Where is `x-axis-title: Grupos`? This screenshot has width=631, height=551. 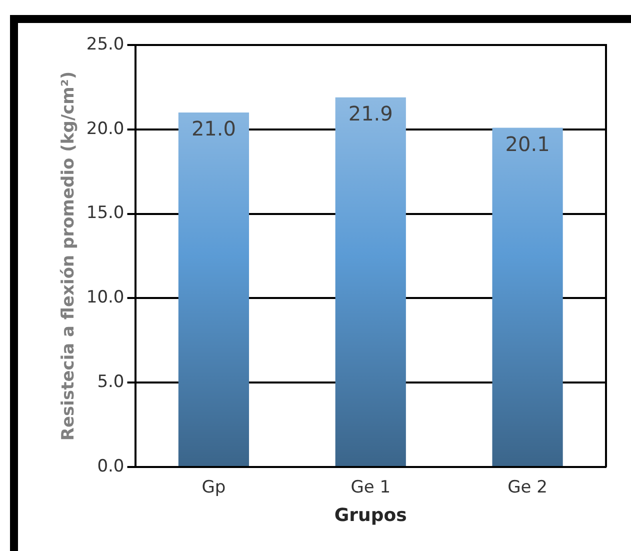
x-axis-title: Grupos is located at coordinates (370, 515).